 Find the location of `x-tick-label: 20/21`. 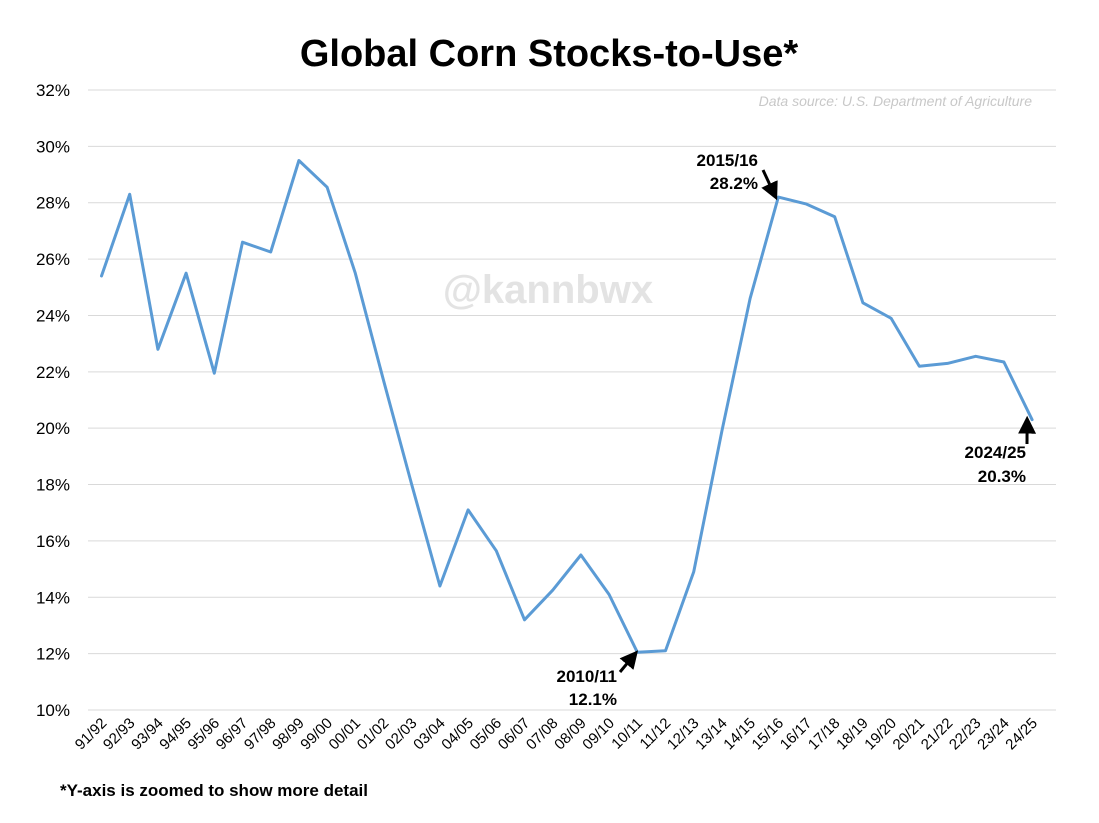

x-tick-label: 20/21 is located at coordinates (909, 734).